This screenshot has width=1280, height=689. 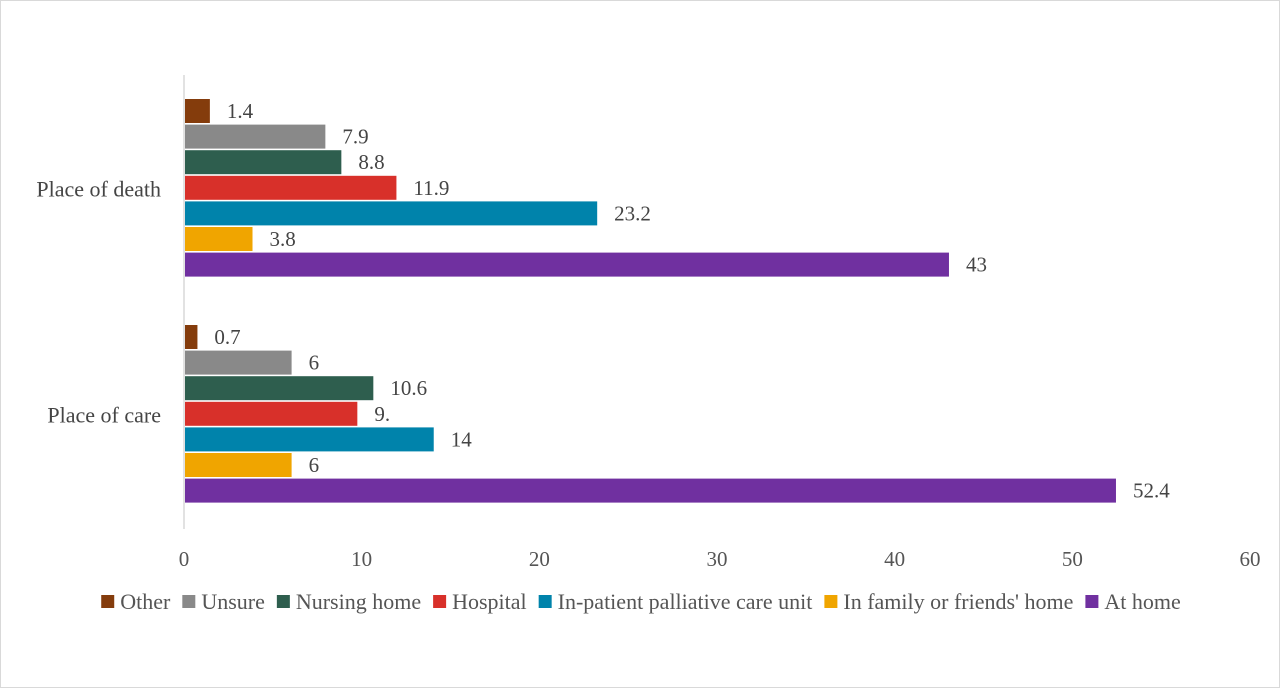 What do you see at coordinates (283, 239) in the screenshot?
I see `data-label: 3.8` at bounding box center [283, 239].